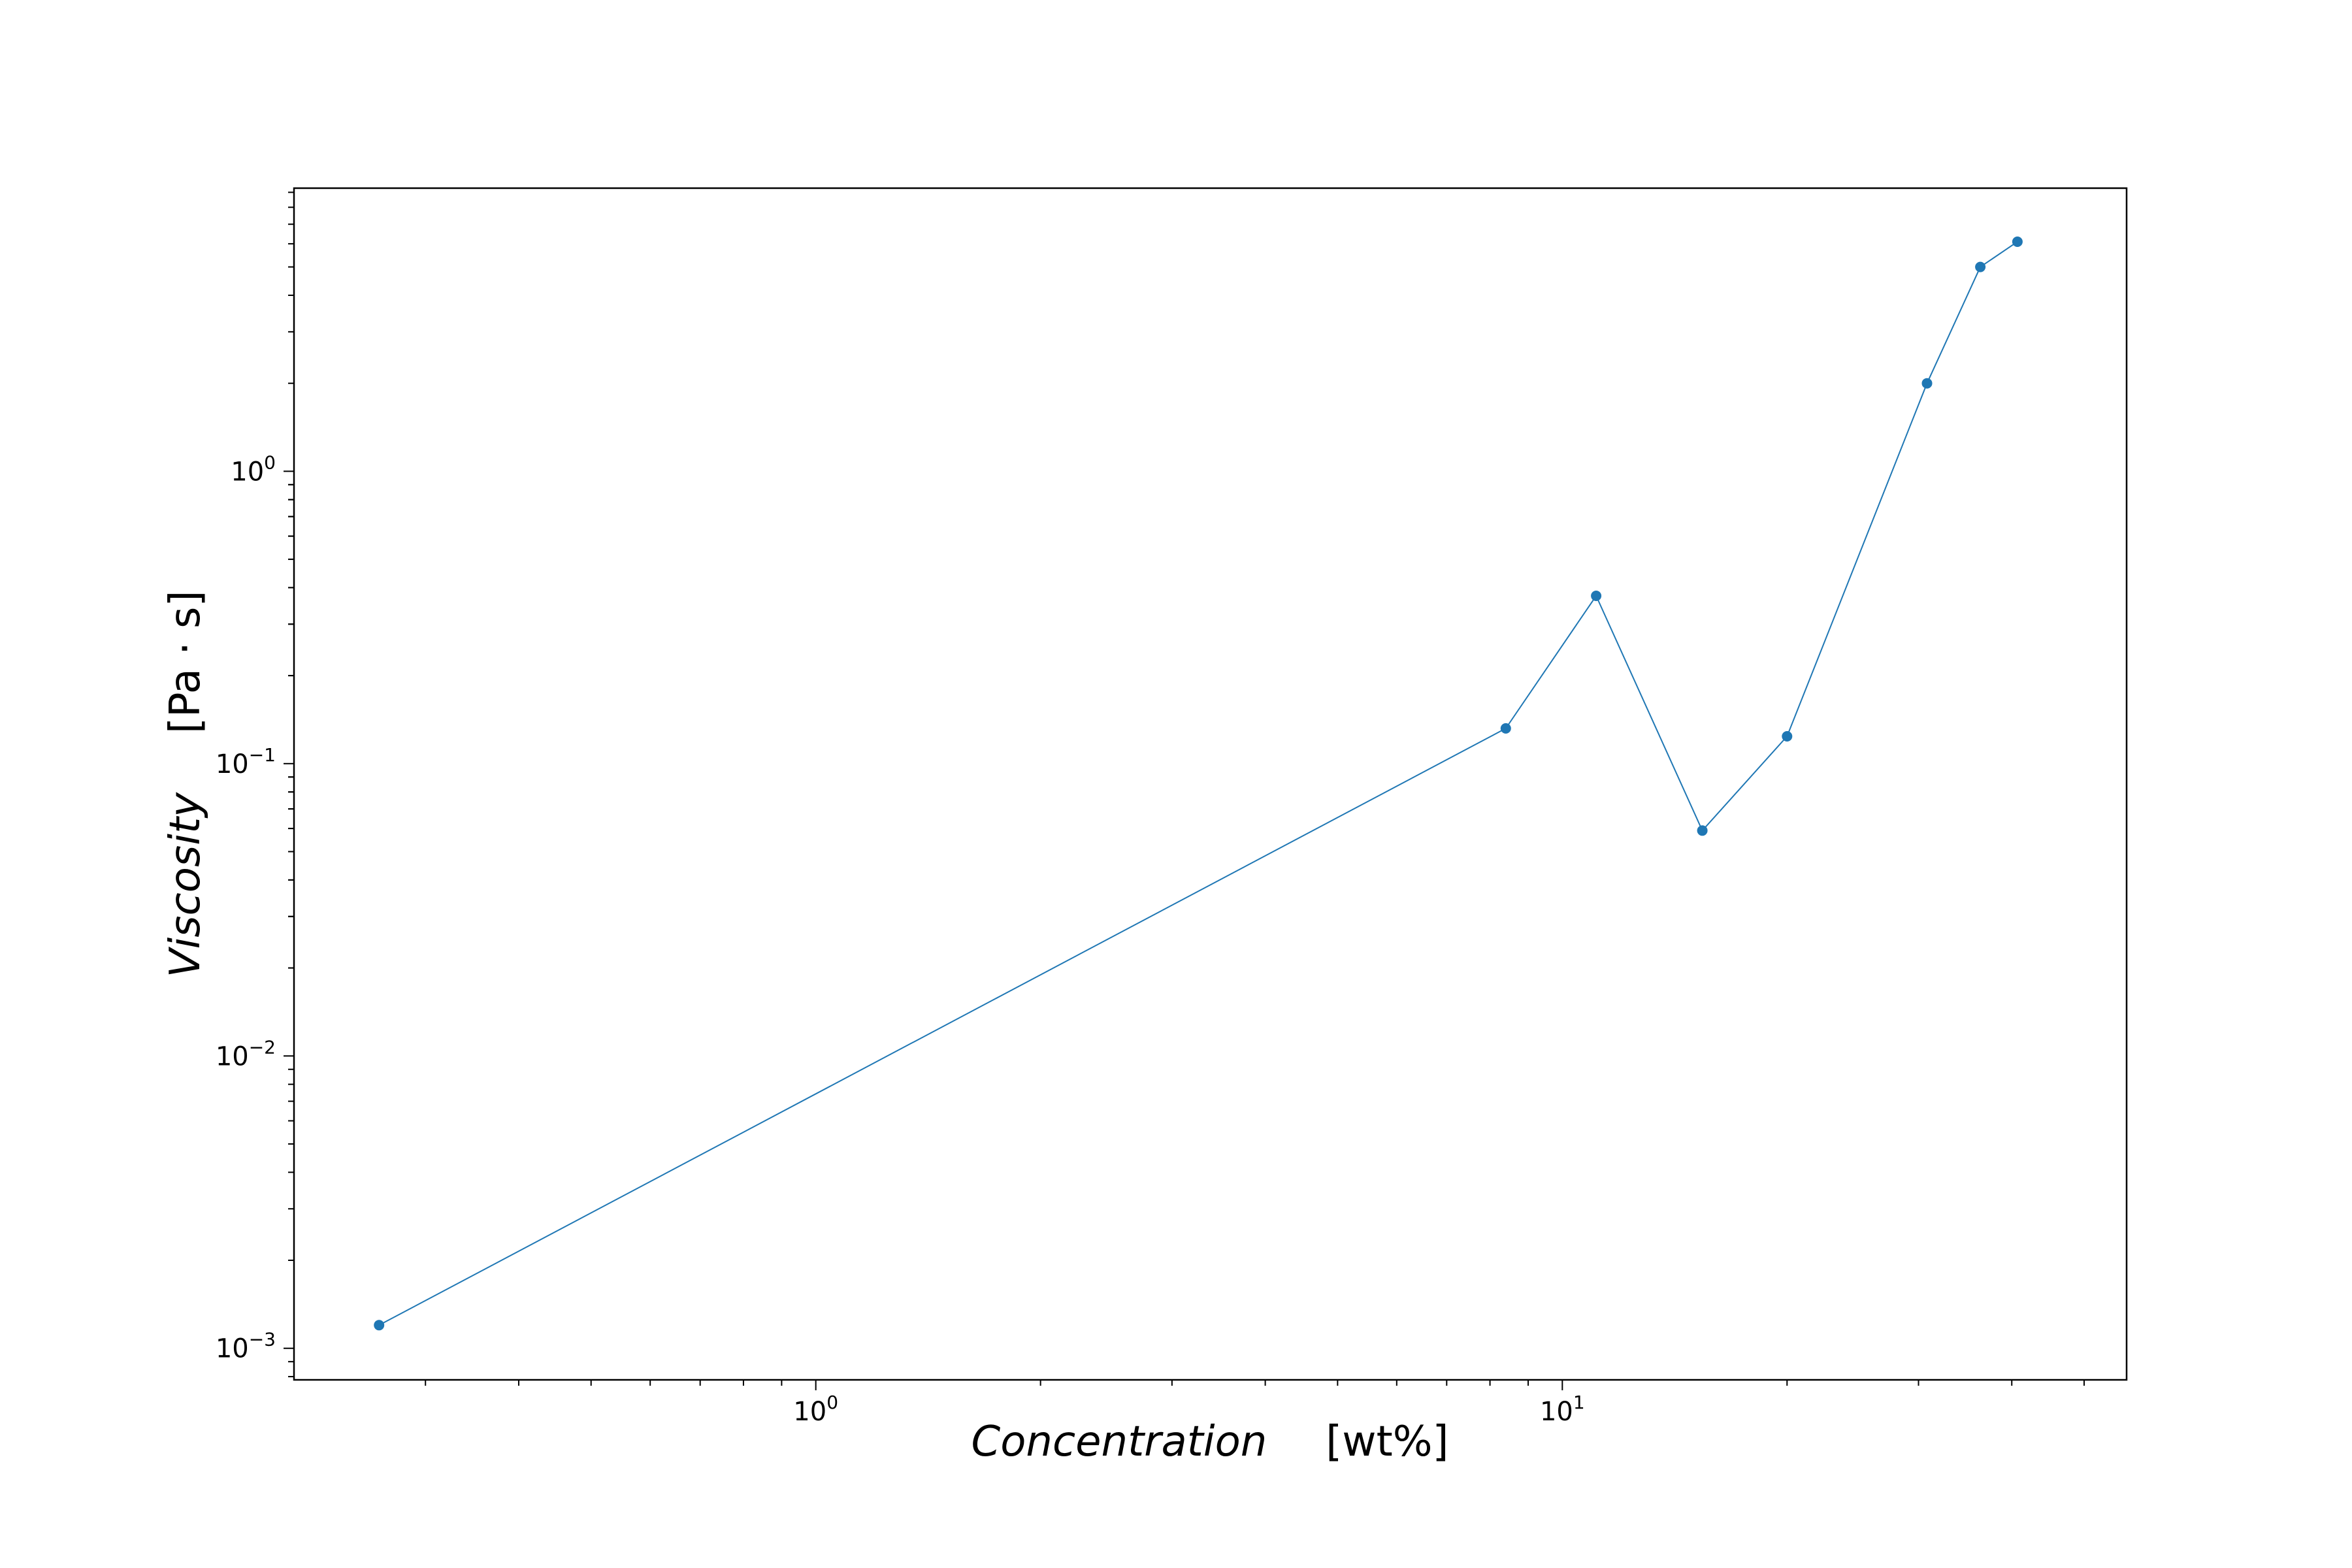 The height and width of the screenshot is (1568, 2352). I want to click on x-axis-label: Concentration [wt%], so click(1210, 1442).